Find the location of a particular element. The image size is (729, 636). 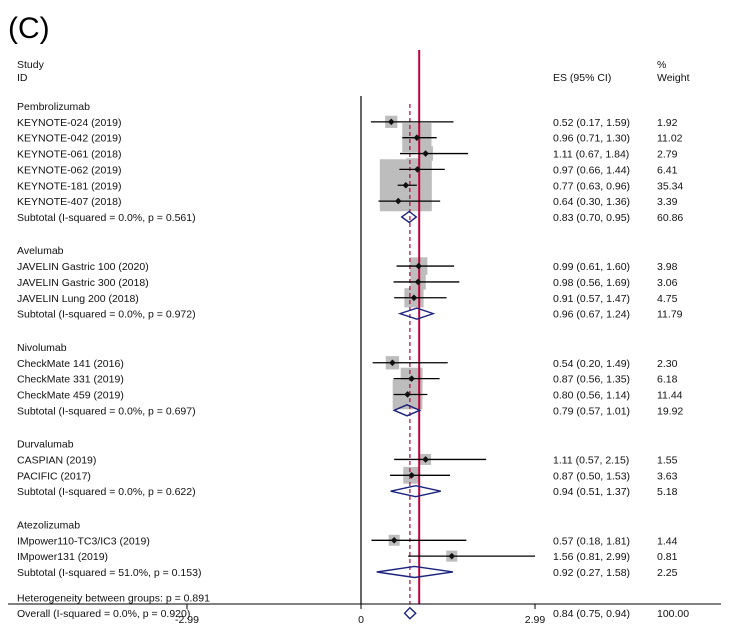

study-es: 0.87 (0.50, 1.53) is located at coordinates (591, 476).